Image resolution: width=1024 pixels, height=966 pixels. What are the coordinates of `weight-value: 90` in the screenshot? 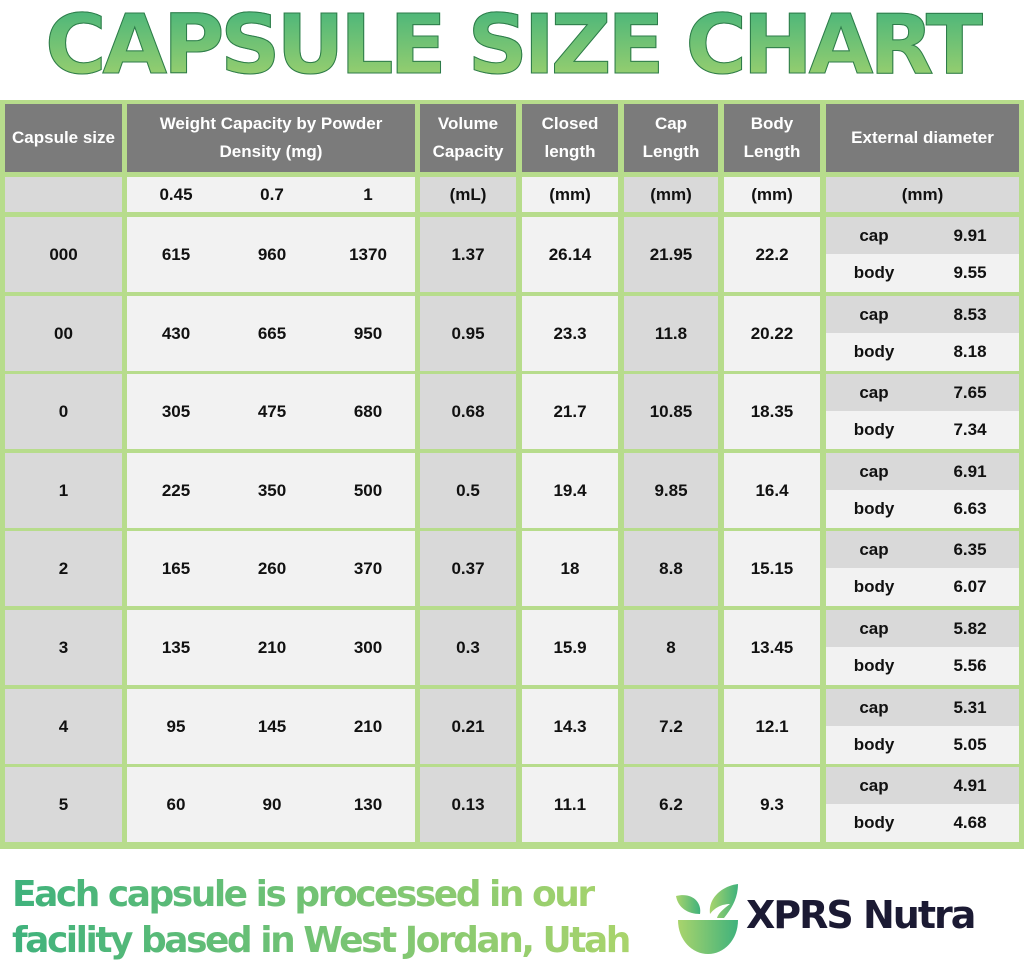 It's located at (272, 804).